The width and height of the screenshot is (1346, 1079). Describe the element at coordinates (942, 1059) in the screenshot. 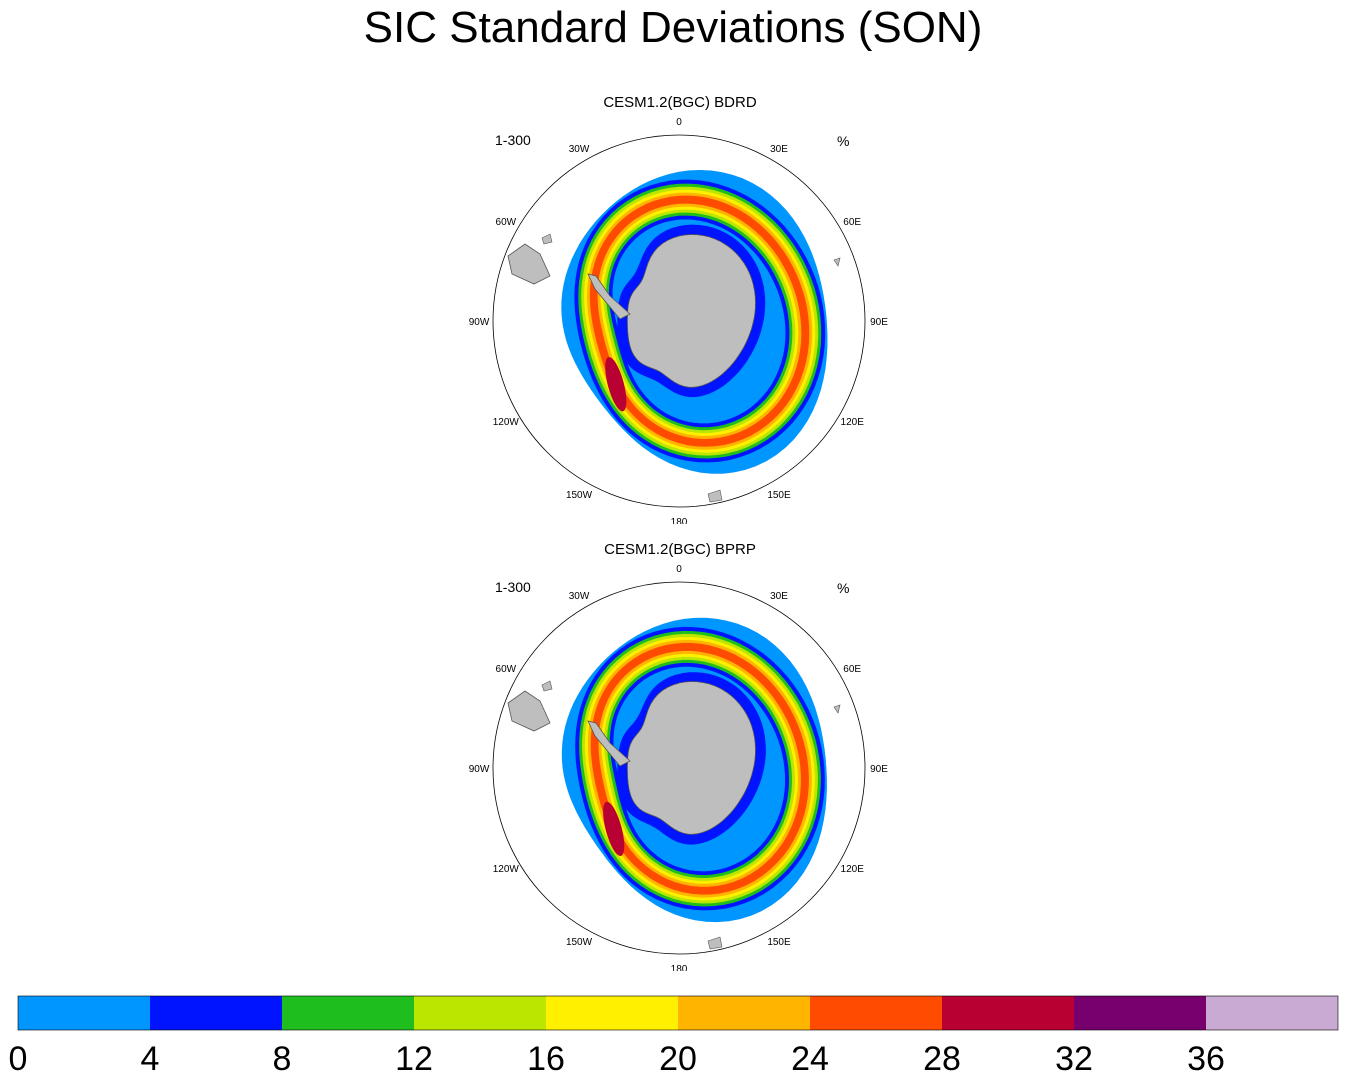

I see `colorbar-label: 28` at that location.